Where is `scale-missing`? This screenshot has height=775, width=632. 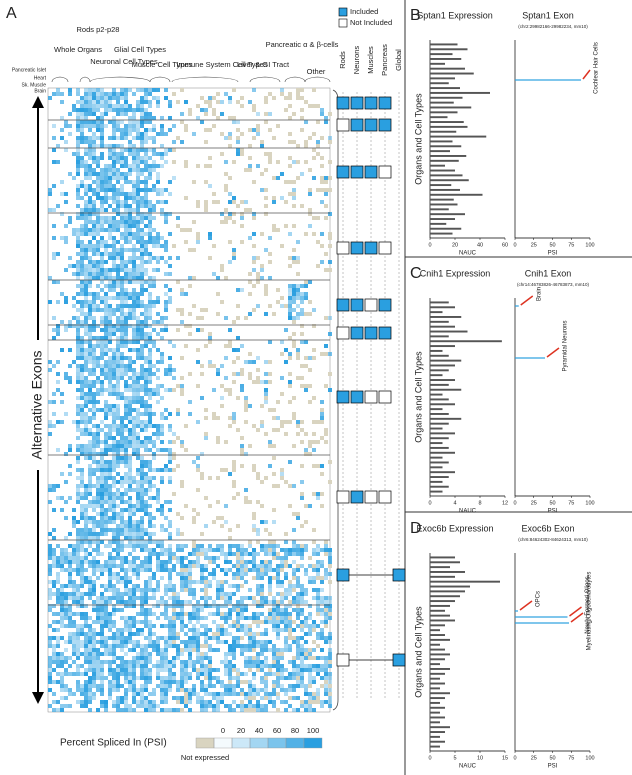 scale-missing is located at coordinates (205, 743).